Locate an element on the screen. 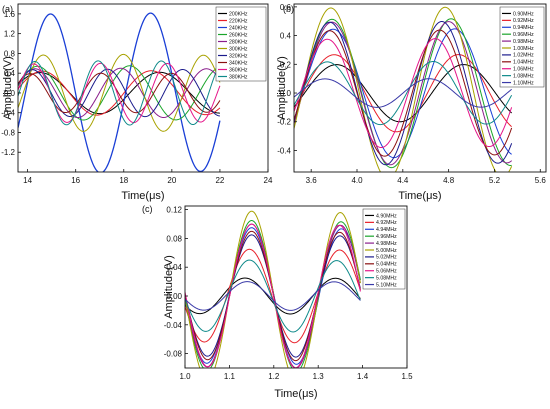 Image resolution: width=550 pixels, height=409 pixels. legend-entry: 5.08MHz is located at coordinates (386, 278).